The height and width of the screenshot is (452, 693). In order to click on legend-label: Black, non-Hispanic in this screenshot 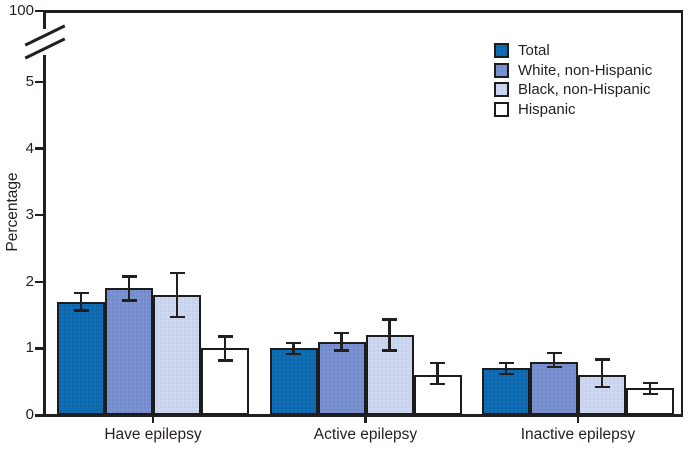, I will do `click(584, 90)`.